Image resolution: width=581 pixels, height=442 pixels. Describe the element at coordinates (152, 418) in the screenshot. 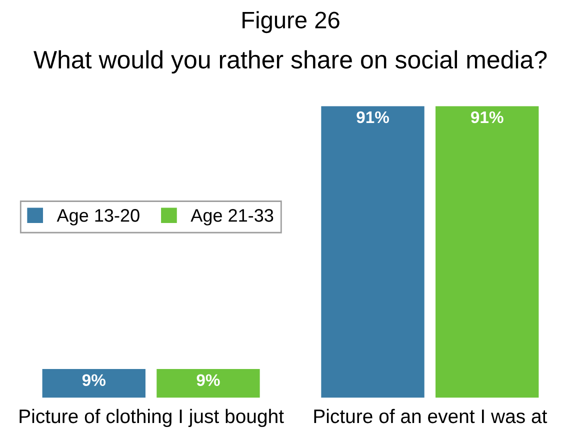

I see `x-tick-label: Picture of clothing I just bought` at that location.